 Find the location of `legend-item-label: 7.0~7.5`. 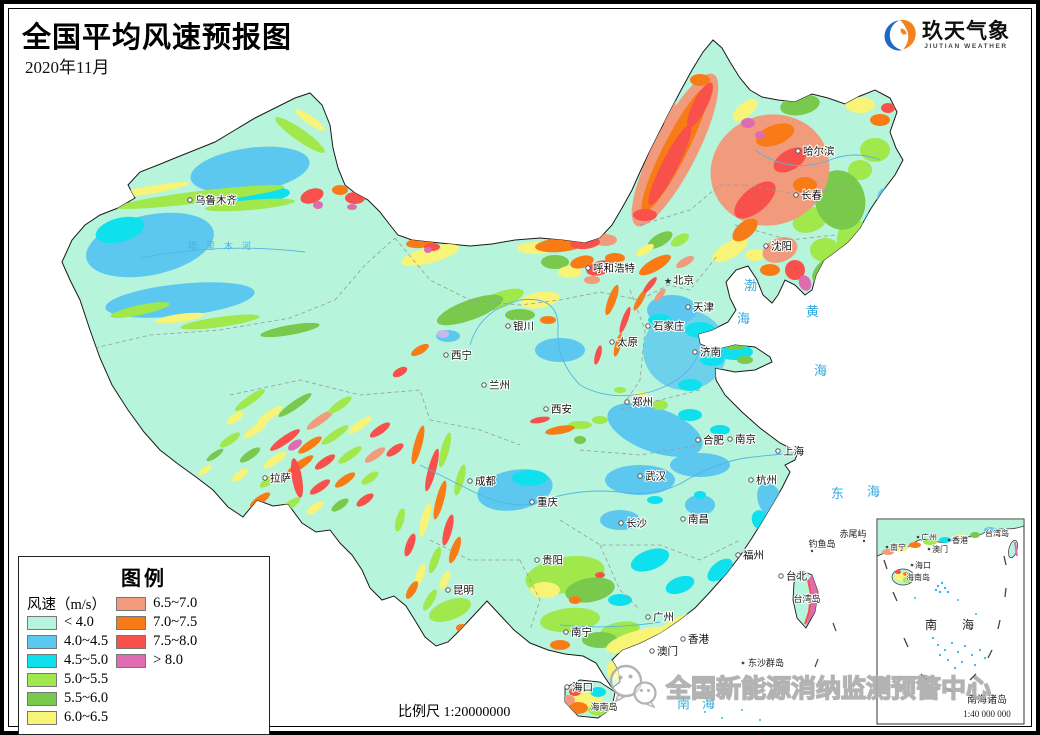

legend-item-label: 7.0~7.5 is located at coordinates (175, 622).